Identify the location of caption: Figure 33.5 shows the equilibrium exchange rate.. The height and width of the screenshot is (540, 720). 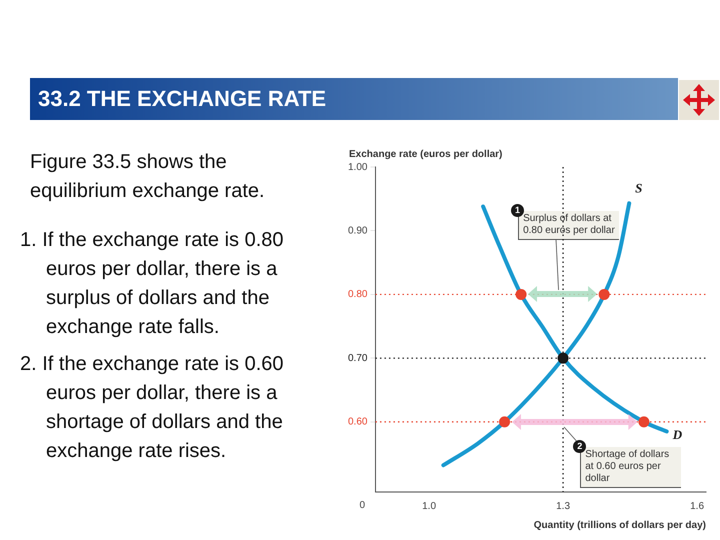
(147, 177).